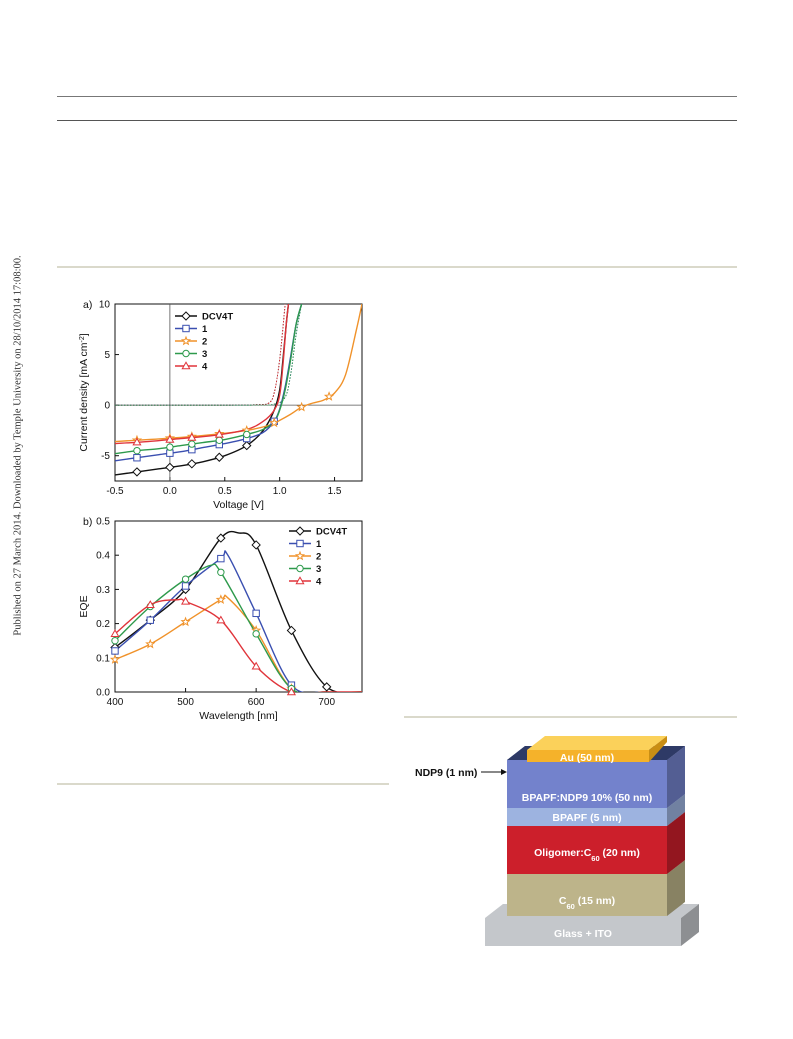 The width and height of the screenshot is (793, 1039). Describe the element at coordinates (170, 491) in the screenshot. I see `x-tick-label: 0.0` at that location.